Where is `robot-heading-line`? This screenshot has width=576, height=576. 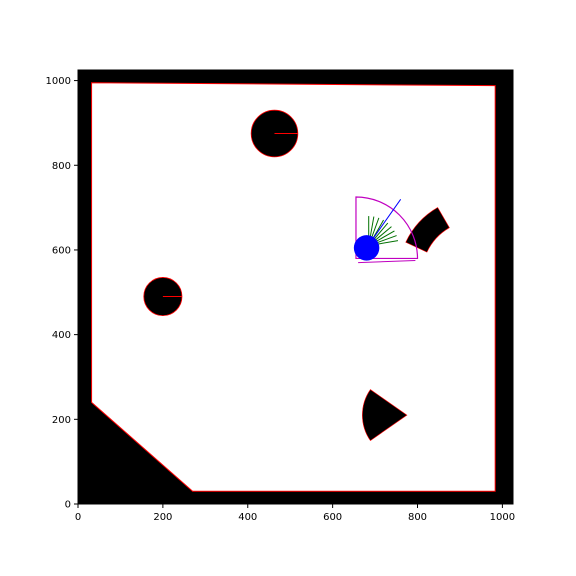 robot-heading-line is located at coordinates (384, 223).